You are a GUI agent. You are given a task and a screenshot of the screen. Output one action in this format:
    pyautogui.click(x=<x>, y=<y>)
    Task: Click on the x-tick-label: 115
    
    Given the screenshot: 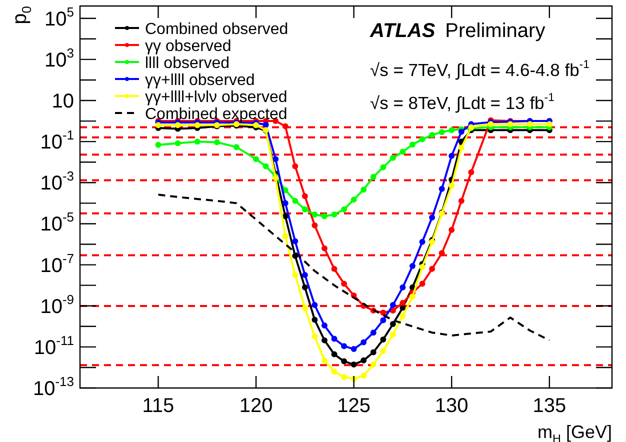 What is the action you would take?
    pyautogui.click(x=158, y=406)
    